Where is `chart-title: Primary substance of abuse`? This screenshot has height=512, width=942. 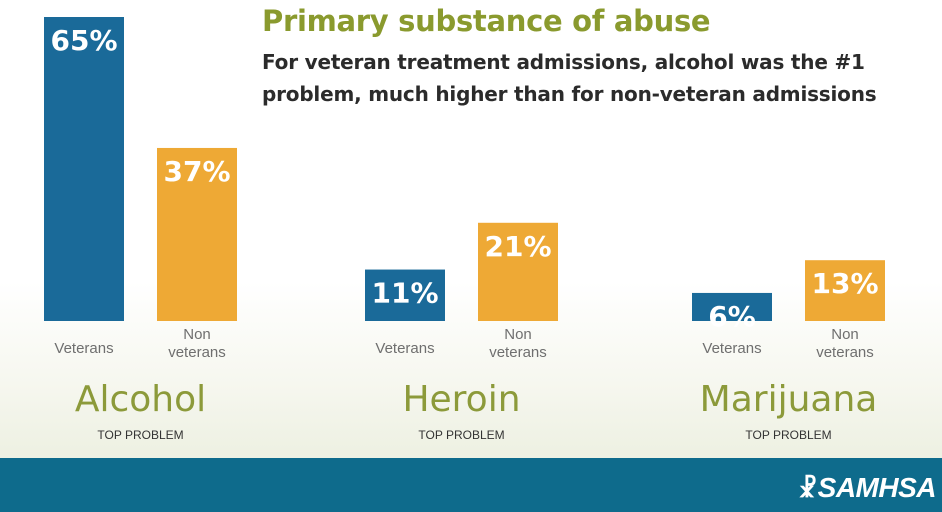
chart-title: Primary substance of abuse is located at coordinates (486, 21).